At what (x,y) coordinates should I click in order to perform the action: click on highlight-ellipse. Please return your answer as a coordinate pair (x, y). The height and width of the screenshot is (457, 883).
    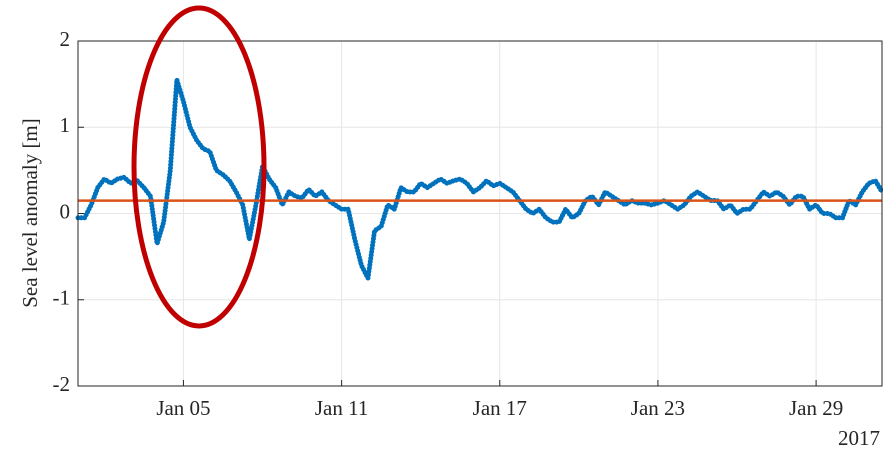
    Looking at the image, I should click on (199, 167).